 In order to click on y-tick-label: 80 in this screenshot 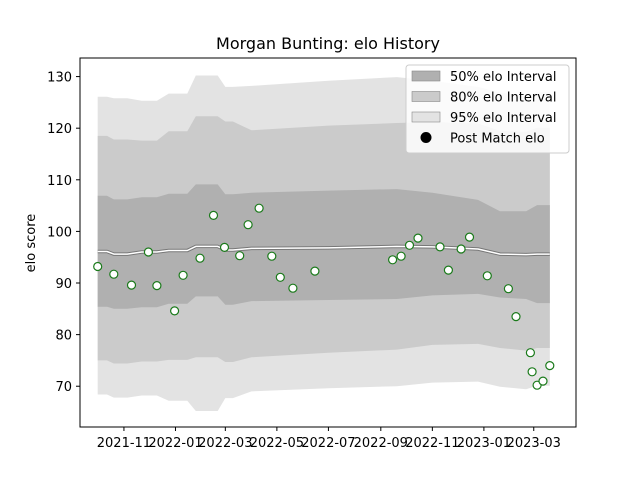, I will do `click(63, 336)`.